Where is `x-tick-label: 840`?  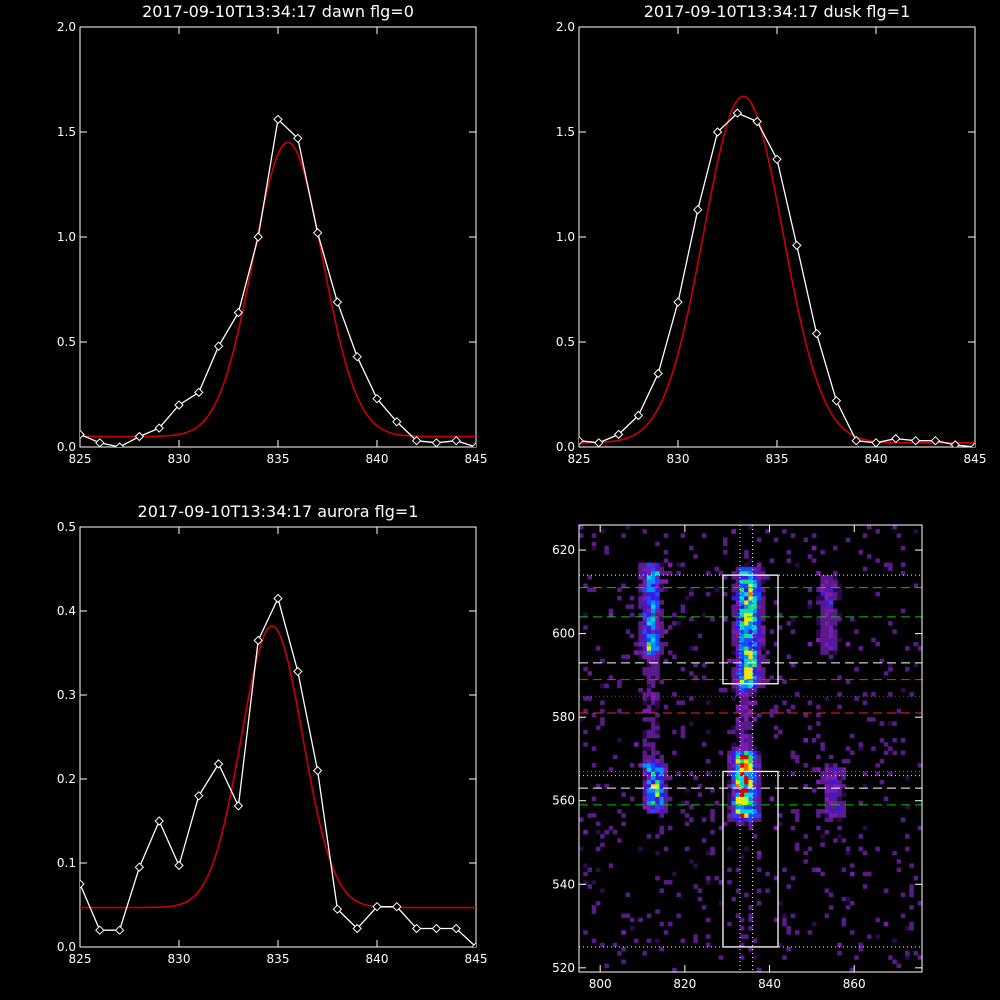
x-tick-label: 840 is located at coordinates (769, 984).